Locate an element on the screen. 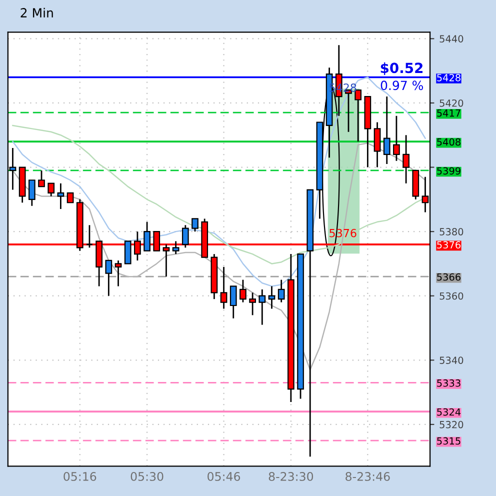 This screenshot has width=496, height=496. x-tick-label: 05:30 is located at coordinates (147, 476).